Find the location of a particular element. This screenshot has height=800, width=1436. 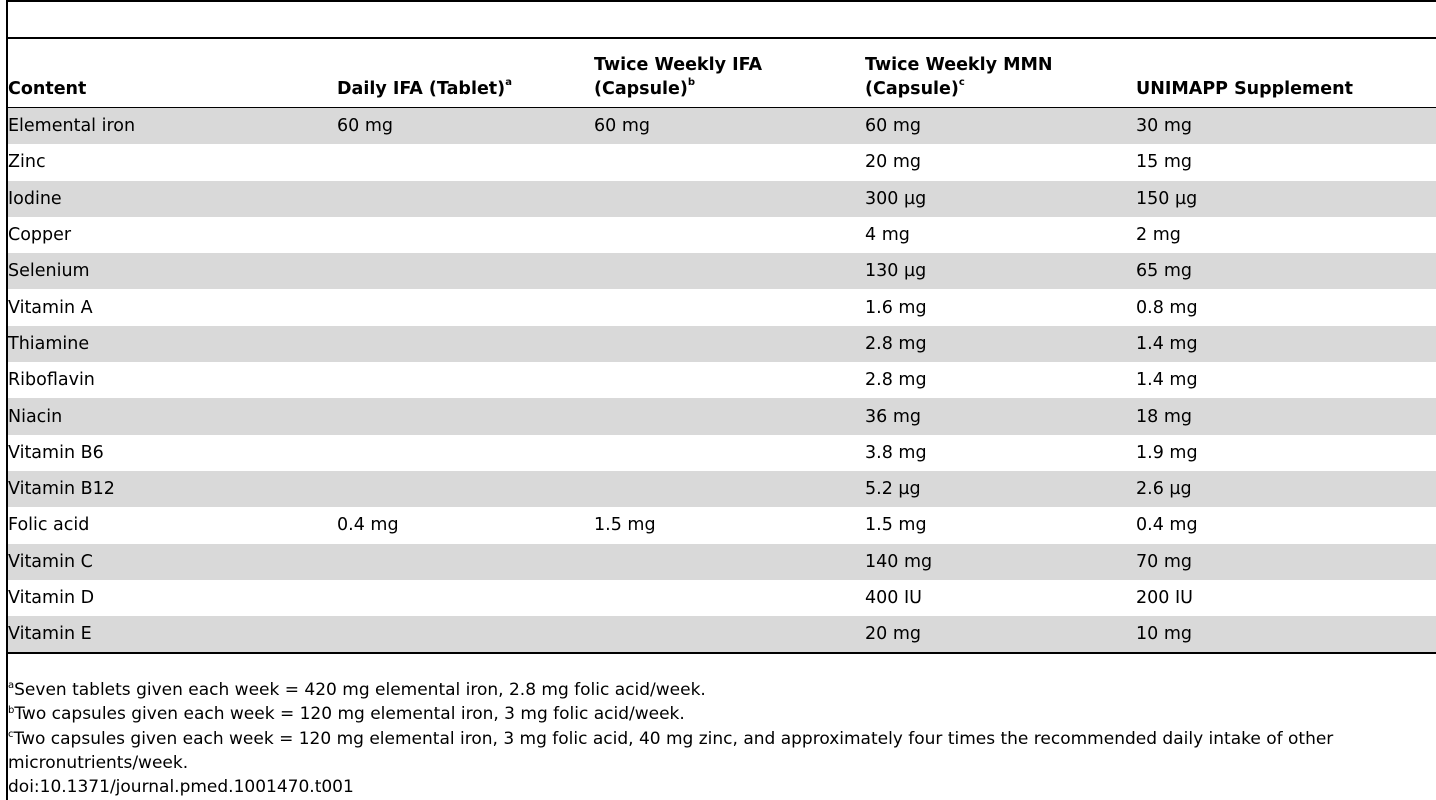

cell-content: Niacin is located at coordinates (35, 416).